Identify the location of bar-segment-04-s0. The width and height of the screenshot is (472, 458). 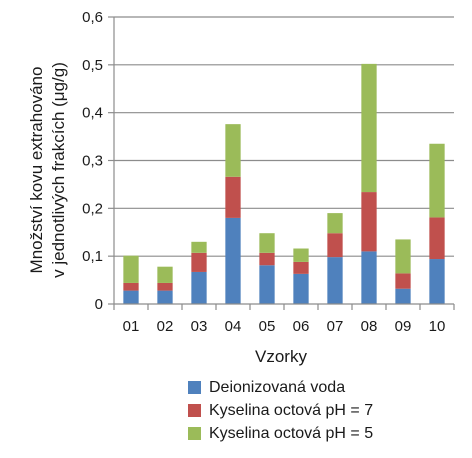
(233, 260).